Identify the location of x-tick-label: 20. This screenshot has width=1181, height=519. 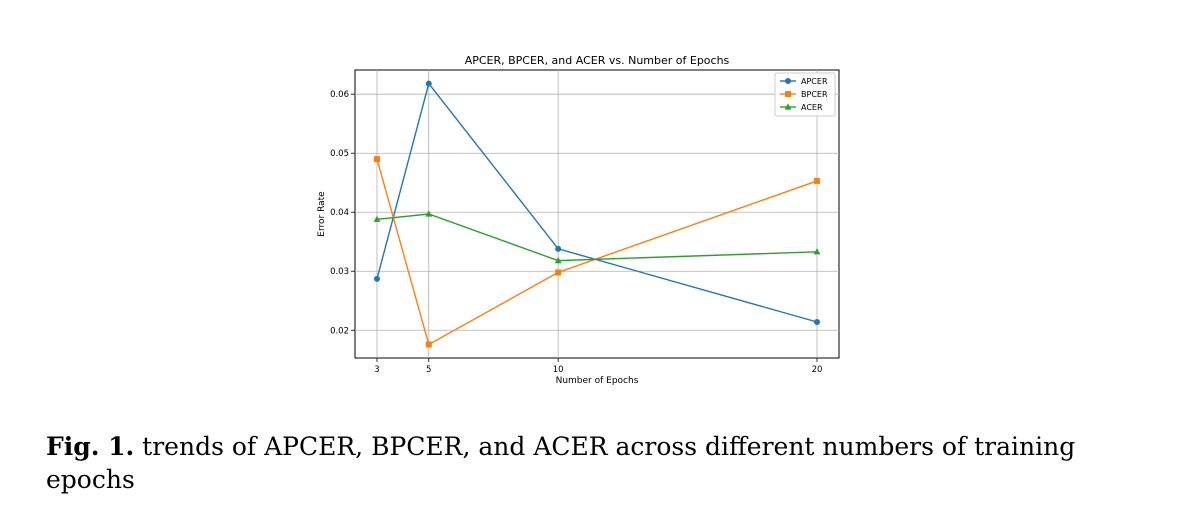
(817, 370).